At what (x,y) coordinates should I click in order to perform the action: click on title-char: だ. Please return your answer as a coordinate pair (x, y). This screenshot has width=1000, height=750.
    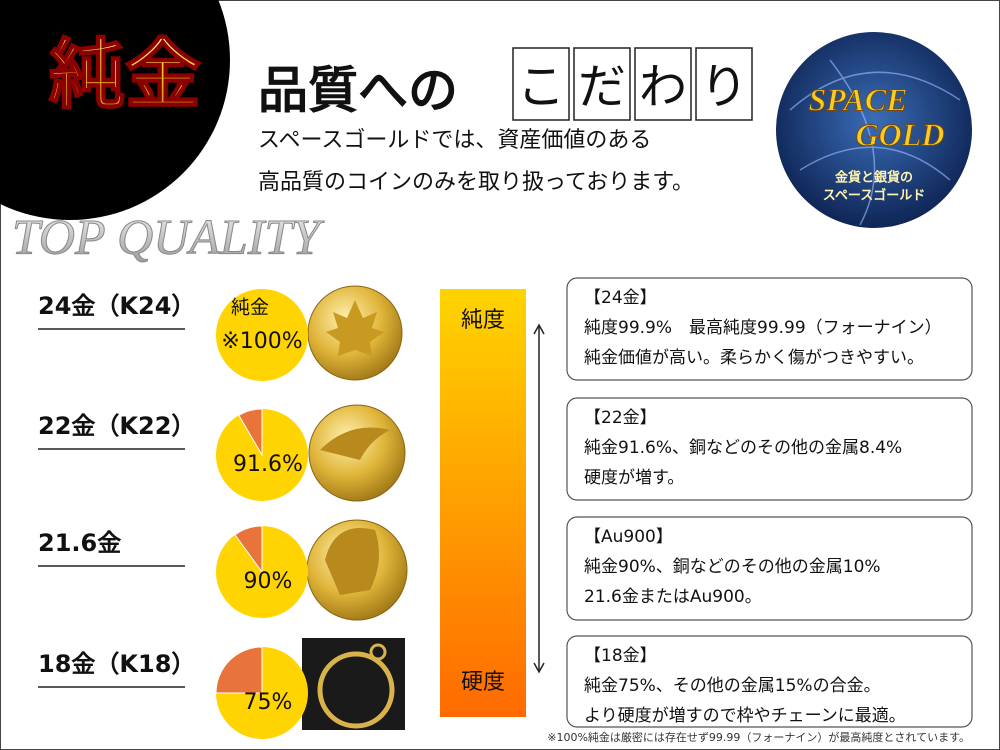
    Looking at the image, I should click on (602, 87).